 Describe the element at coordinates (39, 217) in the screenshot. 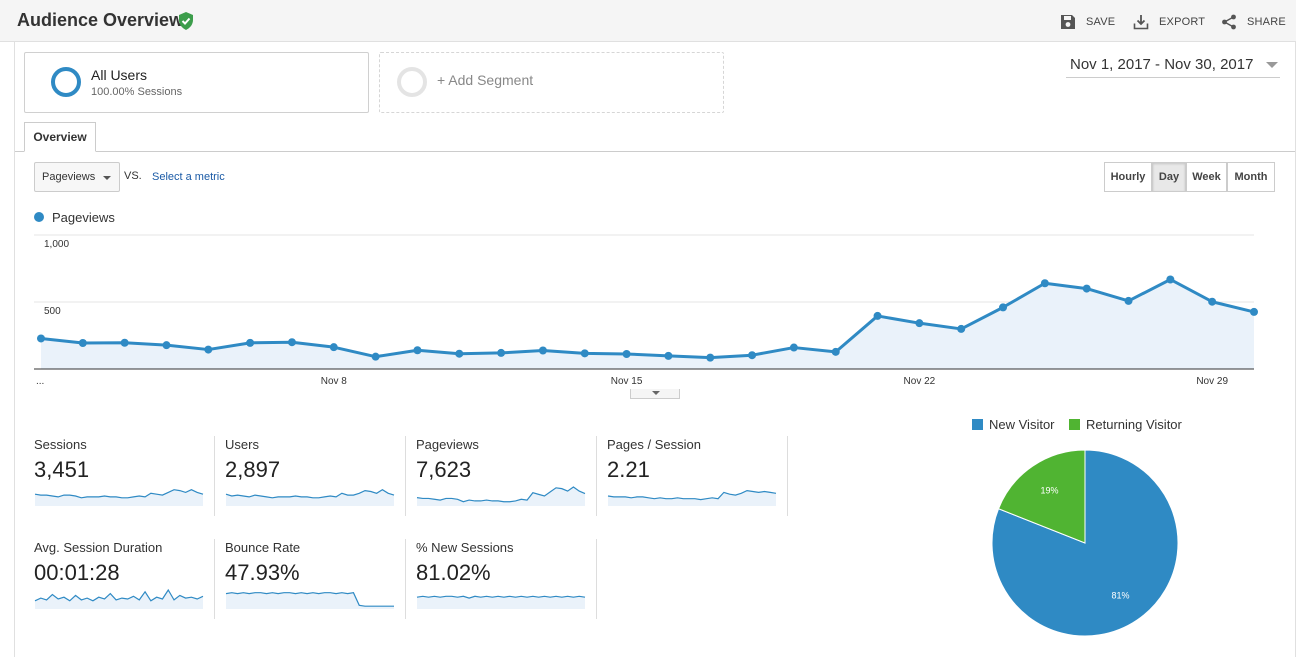

I see `series-legend-dot` at that location.